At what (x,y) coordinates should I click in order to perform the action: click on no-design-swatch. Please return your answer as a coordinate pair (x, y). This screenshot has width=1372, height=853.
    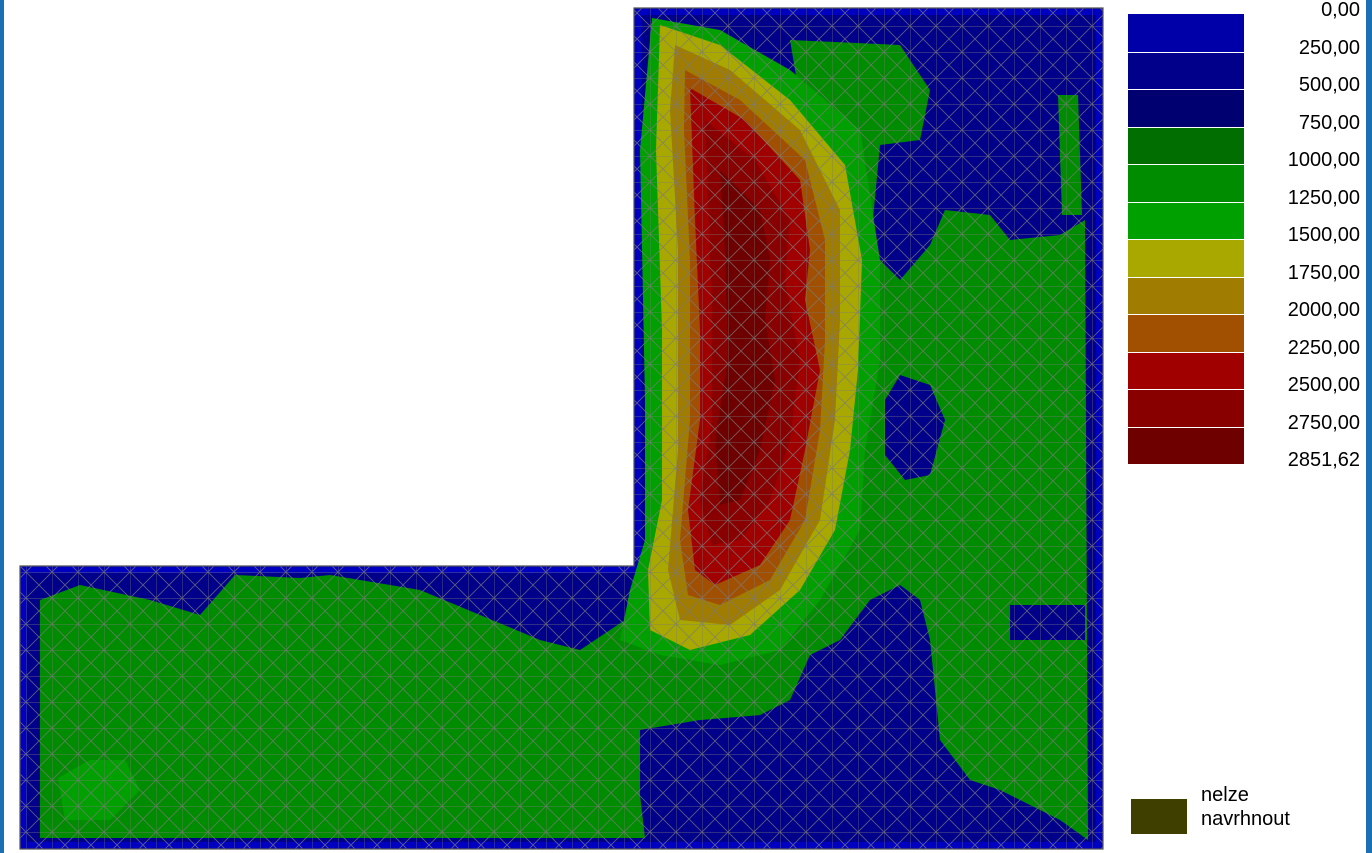
    Looking at the image, I should click on (1159, 816).